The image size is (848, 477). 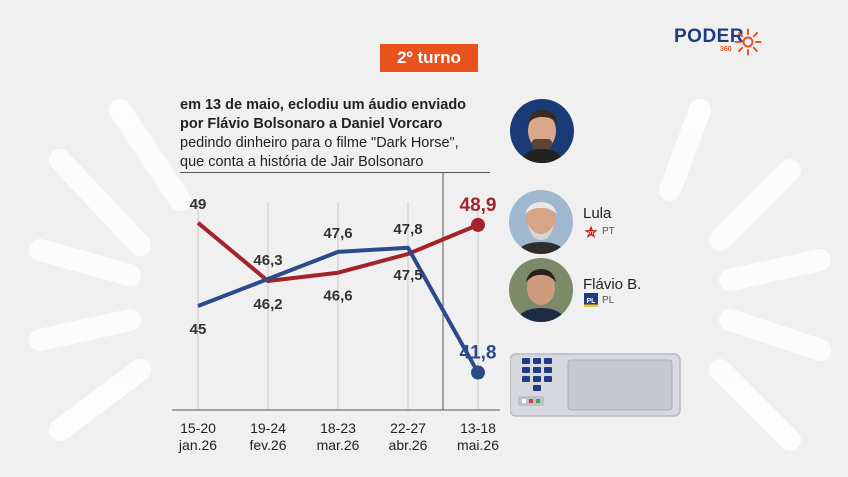 What do you see at coordinates (478, 372) in the screenshot?
I see `endpoint-flavio` at bounding box center [478, 372].